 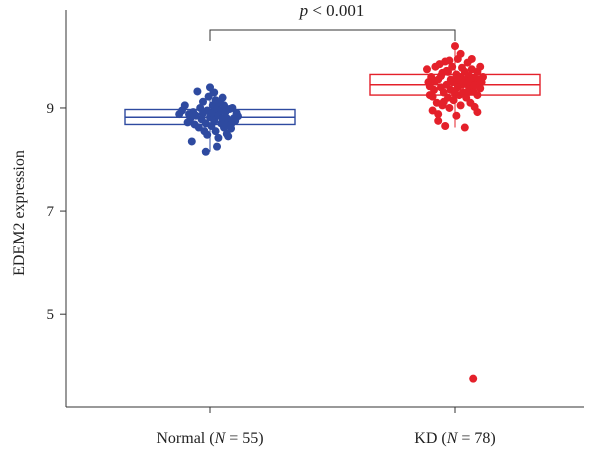 I want to click on x-axis: Normal (N = 55) KD (N = 78), so click(x=325, y=426).